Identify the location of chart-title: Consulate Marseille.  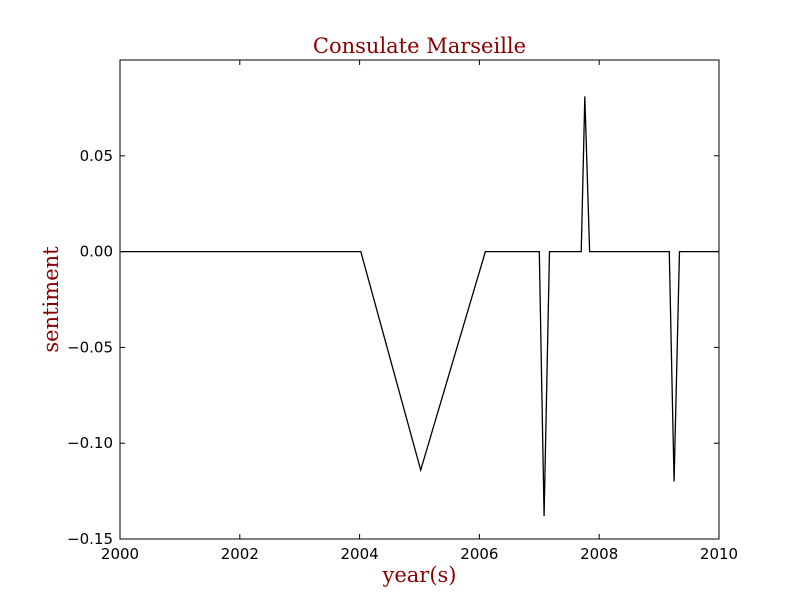
(419, 46).